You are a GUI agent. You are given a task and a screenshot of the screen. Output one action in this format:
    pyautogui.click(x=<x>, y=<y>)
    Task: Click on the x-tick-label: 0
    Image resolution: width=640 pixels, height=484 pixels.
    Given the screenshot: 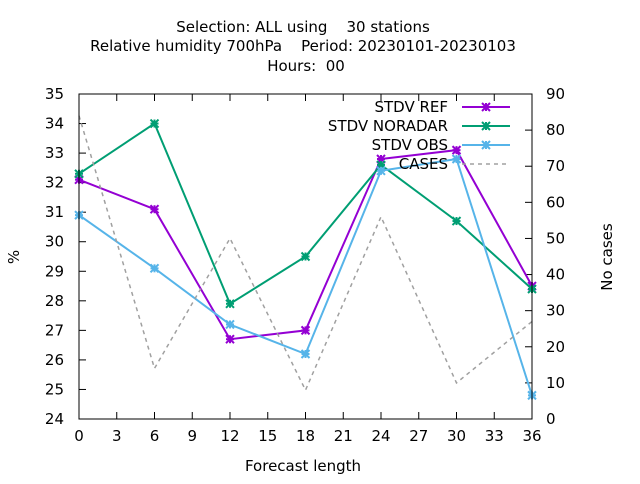 What is the action you would take?
    pyautogui.click(x=79, y=436)
    